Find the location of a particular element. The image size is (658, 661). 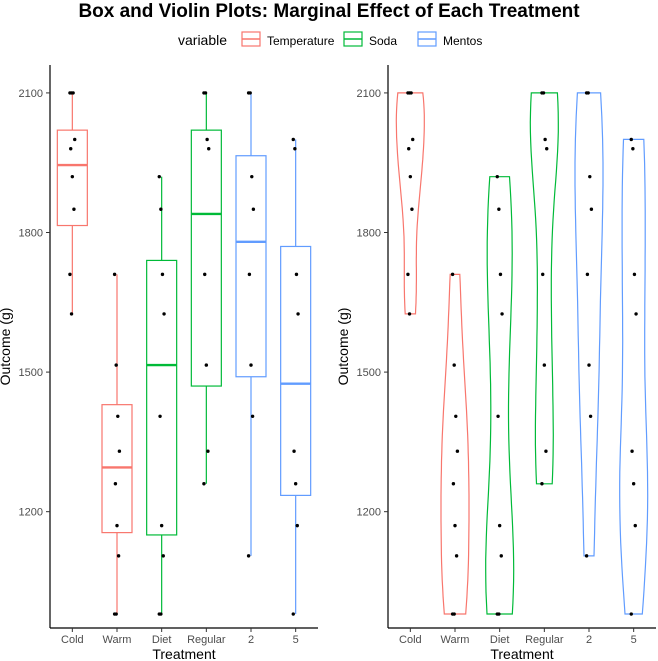

box-diet is located at coordinates (162, 395).